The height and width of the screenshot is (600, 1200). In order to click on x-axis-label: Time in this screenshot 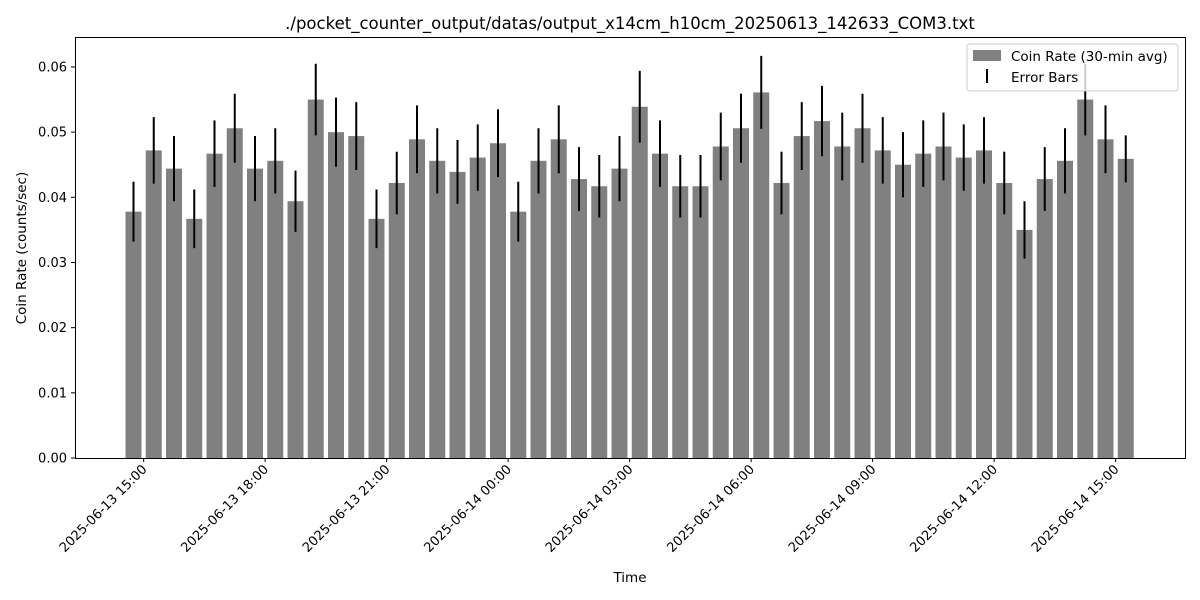, I will do `click(629, 578)`.